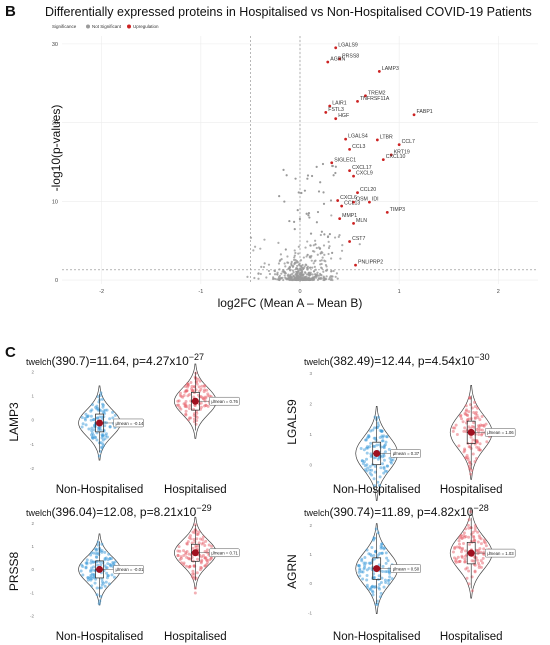 The width and height of the screenshot is (550, 645). What do you see at coordinates (340, 59) in the screenshot?
I see `volcano-point-prss8` at bounding box center [340, 59].